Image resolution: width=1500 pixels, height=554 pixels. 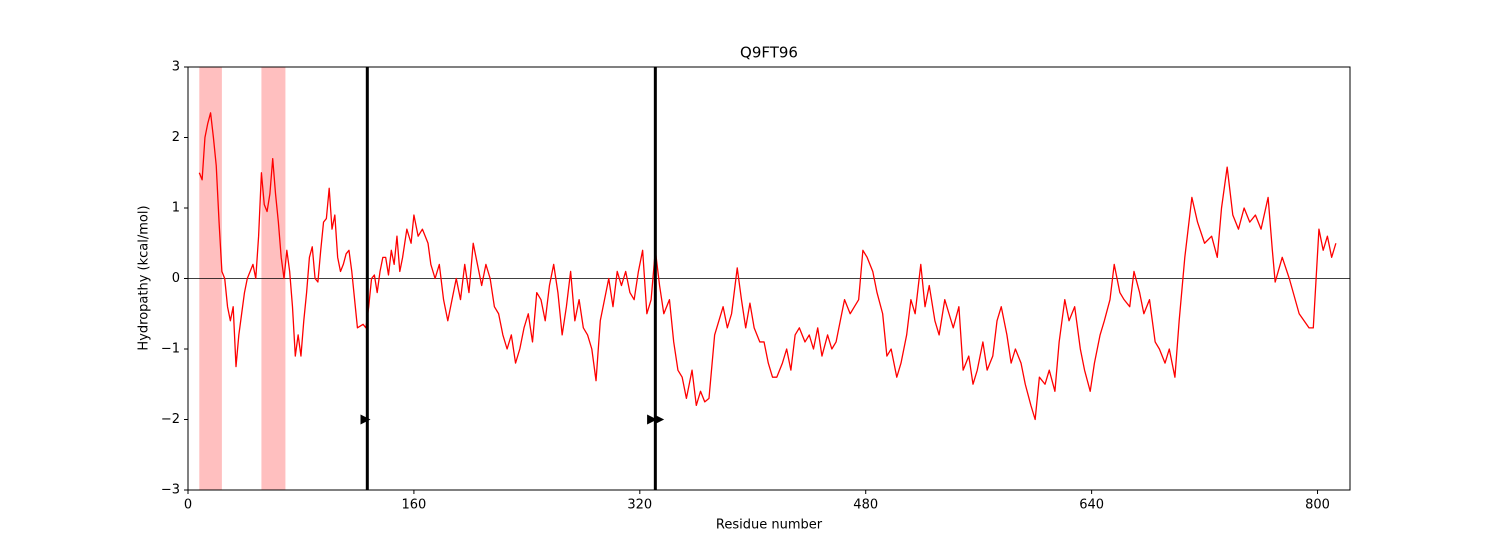 What do you see at coordinates (769, 525) in the screenshot?
I see `x-axis-label: Residue number` at bounding box center [769, 525].